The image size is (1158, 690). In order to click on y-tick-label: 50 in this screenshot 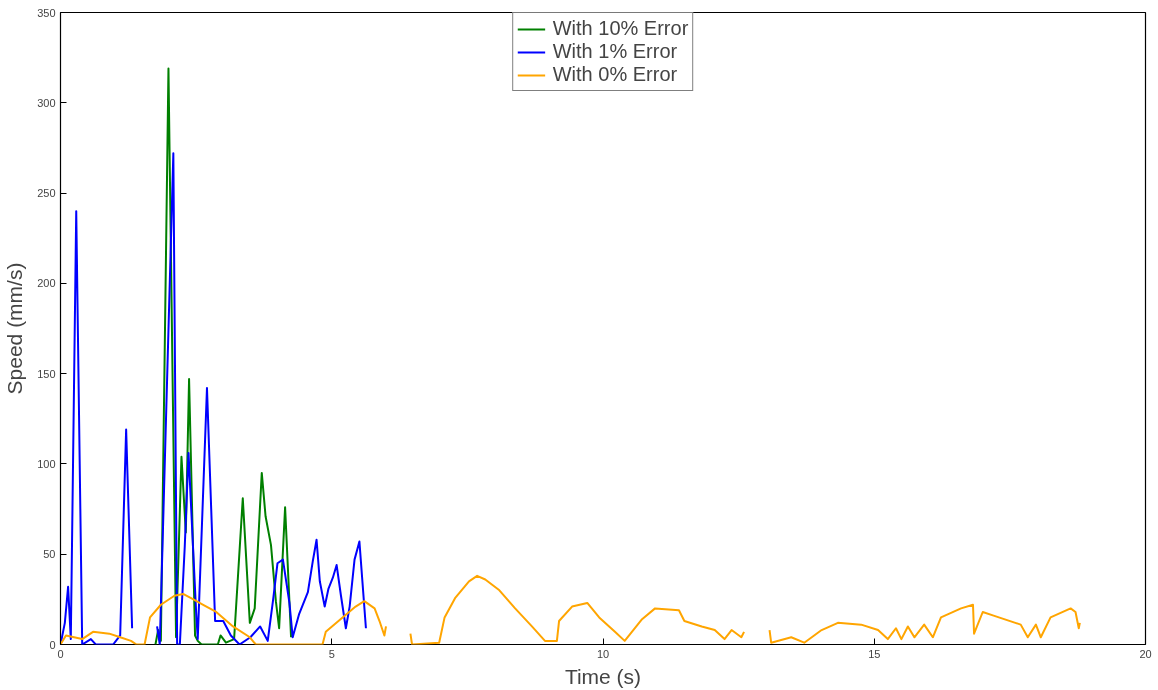, I will do `click(49, 554)`.